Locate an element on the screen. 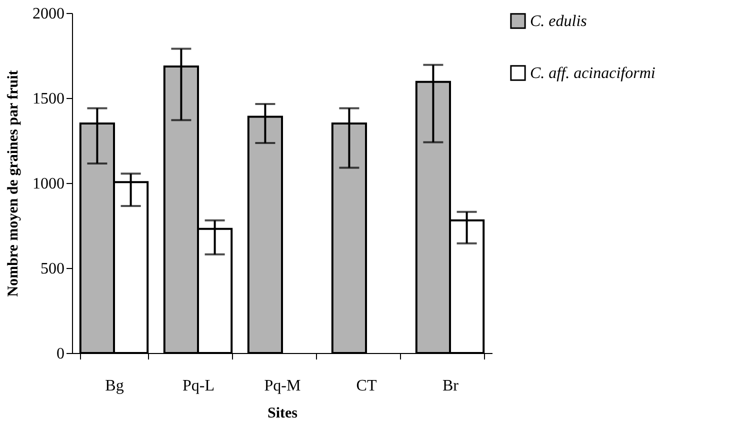 This screenshot has height=423, width=742. x-tick-label: Pq-L is located at coordinates (198, 386).